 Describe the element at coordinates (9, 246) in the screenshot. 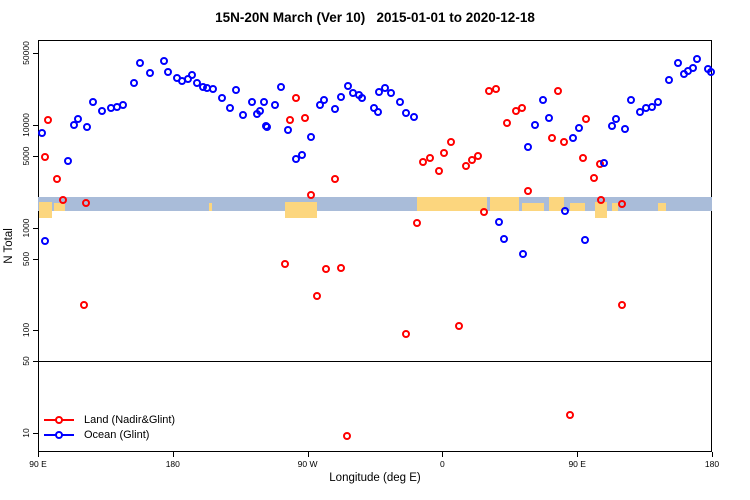

I see `y-axis-title: N Total` at that location.